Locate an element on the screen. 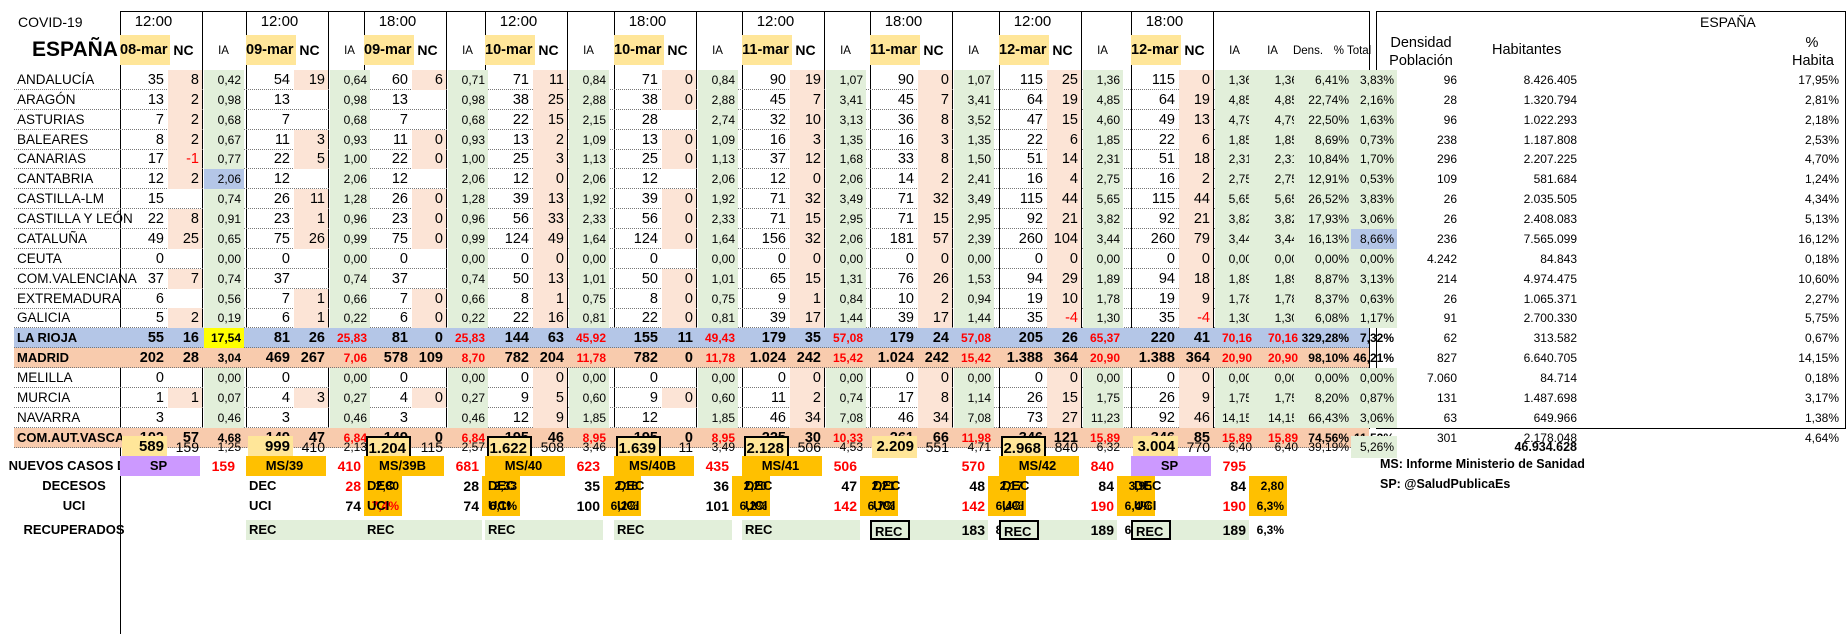  top-border is located at coordinates (745, 11).